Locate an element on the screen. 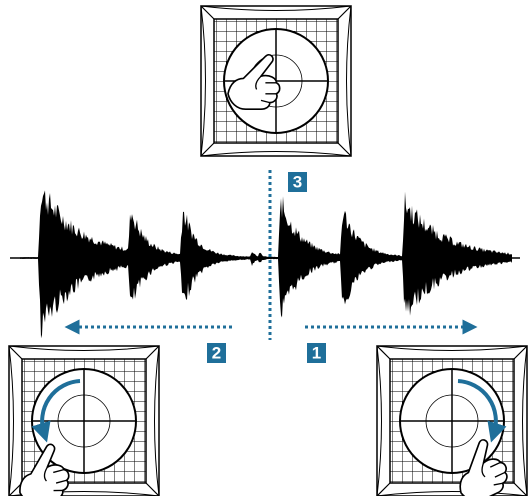  step-label: 2 is located at coordinates (216, 353).